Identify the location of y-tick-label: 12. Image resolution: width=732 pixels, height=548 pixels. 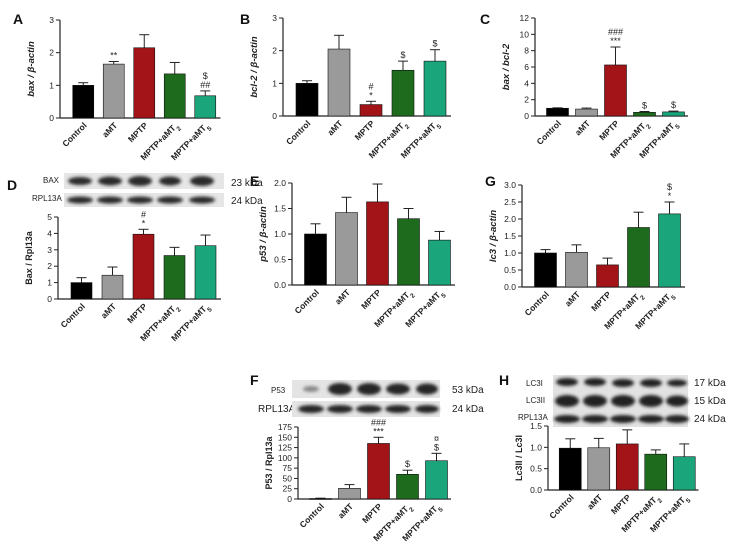
(525, 18).